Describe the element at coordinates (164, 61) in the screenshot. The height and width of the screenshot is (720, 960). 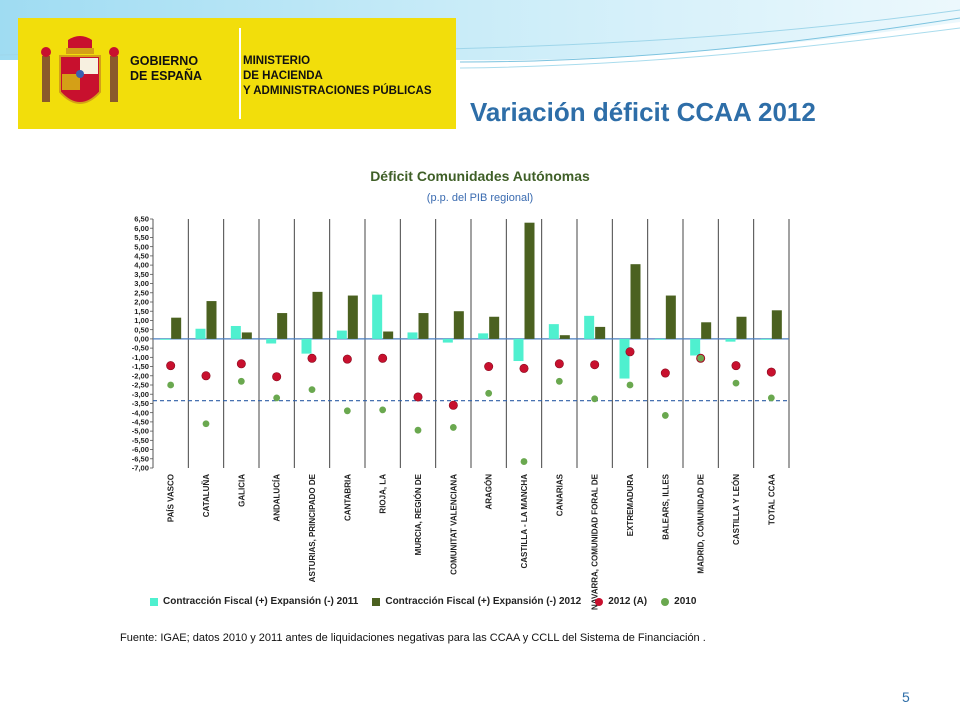
I see `gobierno-line-1: GOBIERNO` at that location.